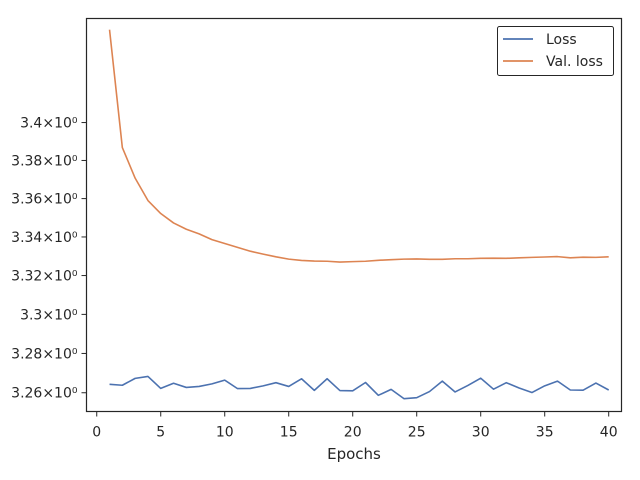  I want to click on y-tick-label: 3.26×10⁰, so click(44, 394).